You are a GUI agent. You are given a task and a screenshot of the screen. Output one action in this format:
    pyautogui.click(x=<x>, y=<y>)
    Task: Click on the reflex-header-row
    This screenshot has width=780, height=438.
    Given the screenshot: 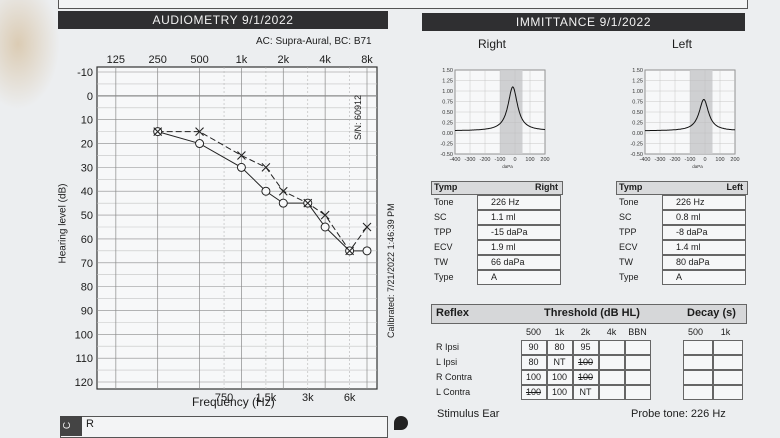 What is the action you would take?
    pyautogui.click(x=589, y=314)
    